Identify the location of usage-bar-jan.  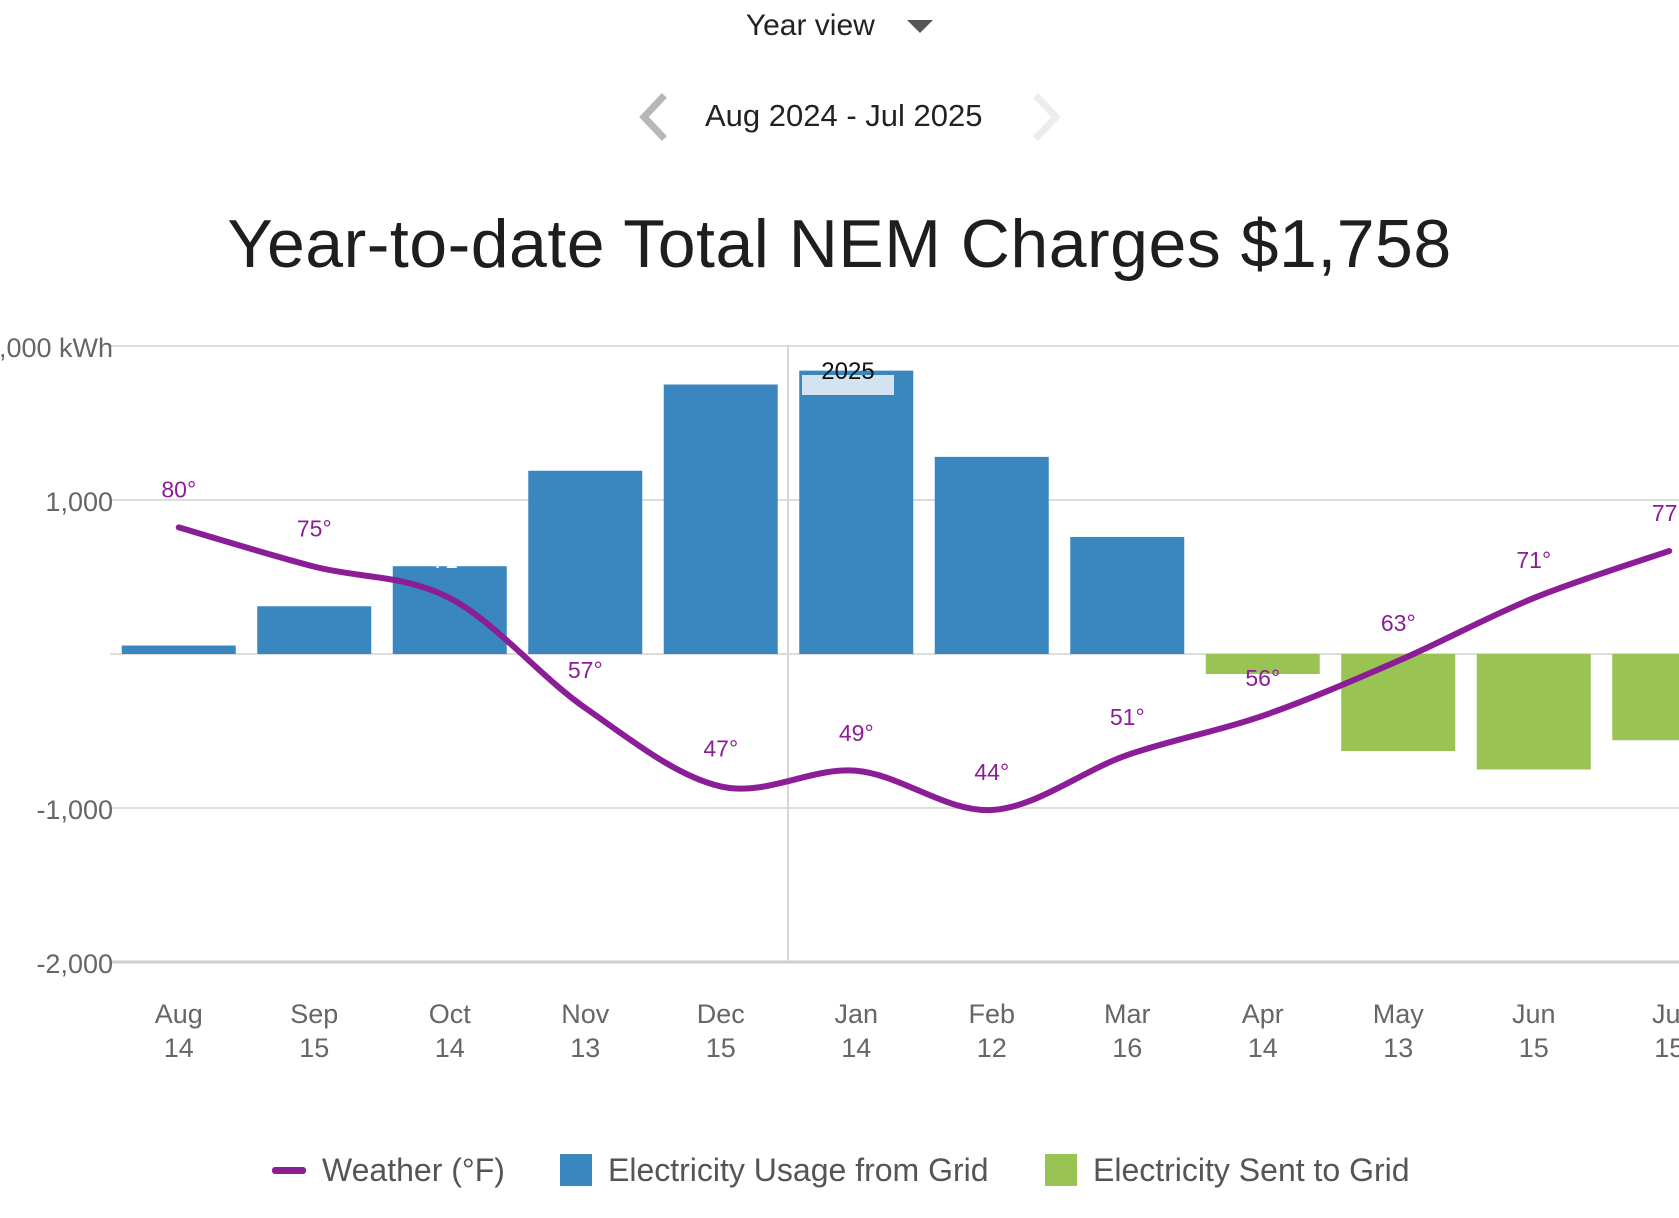
(856, 512).